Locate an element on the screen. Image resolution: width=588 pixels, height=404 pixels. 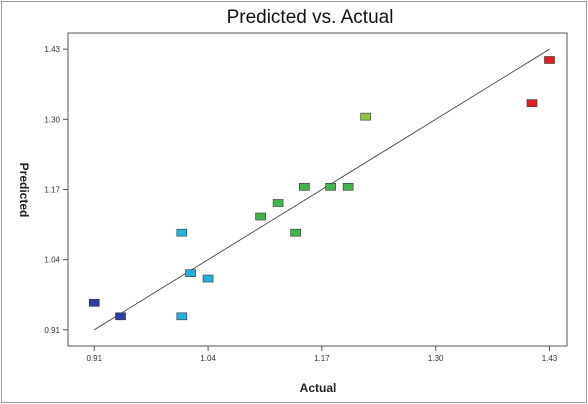
x-tick-label: 1.30 is located at coordinates (436, 358).